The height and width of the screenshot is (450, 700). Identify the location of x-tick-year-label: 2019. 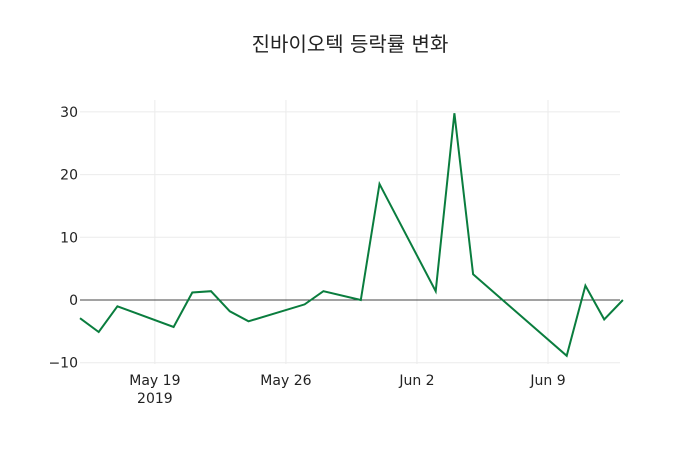
(155, 399).